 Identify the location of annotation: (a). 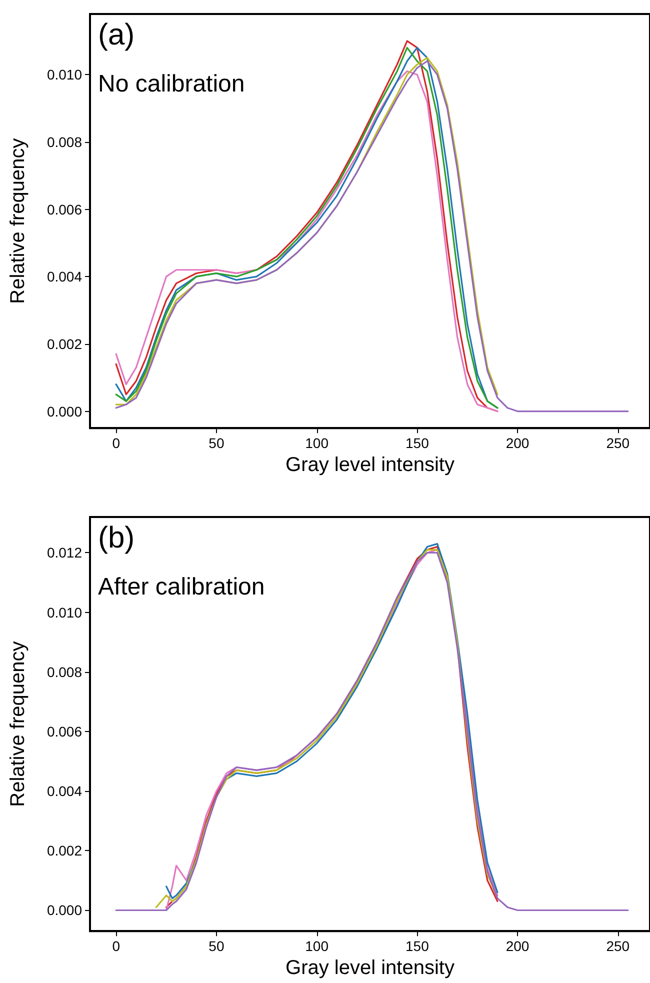
(116, 35).